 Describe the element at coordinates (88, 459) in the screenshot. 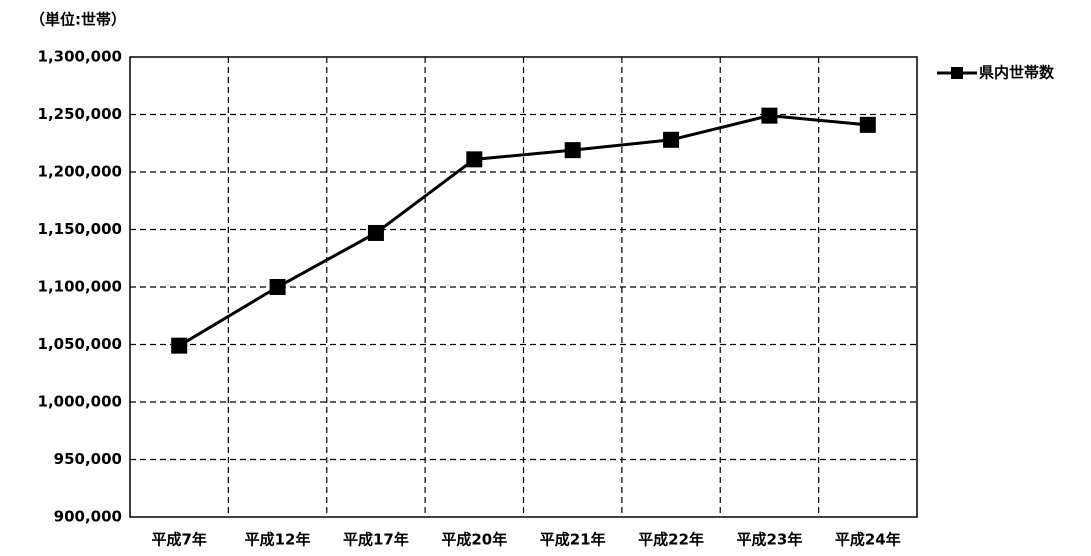

I see `y-tick-label: 950,000` at that location.